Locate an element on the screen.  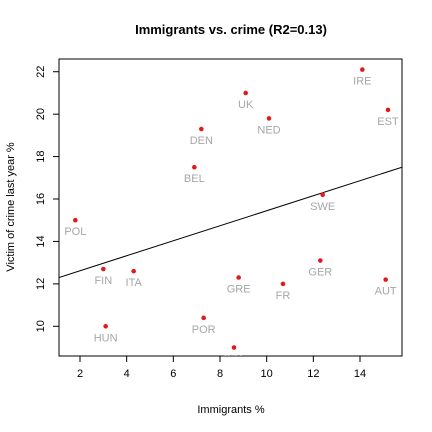
chart-title: Immigrants vs. crime (R2=0.13) is located at coordinates (231, 29).